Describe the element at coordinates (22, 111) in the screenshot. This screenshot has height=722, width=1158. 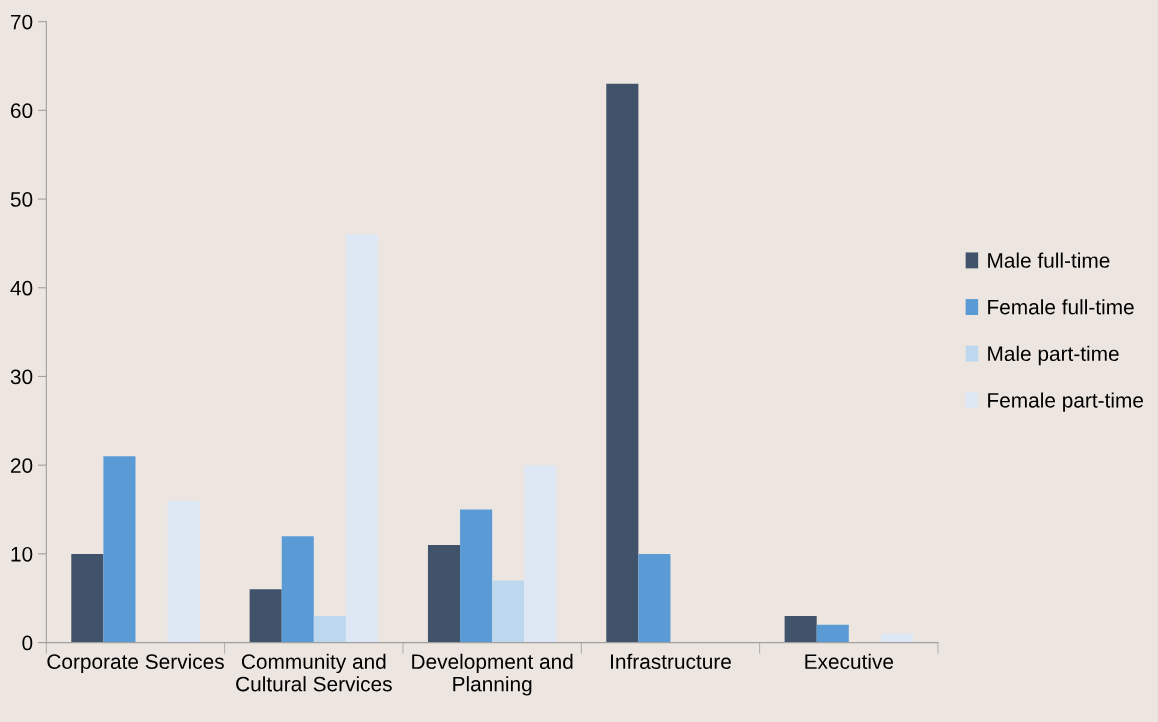
I see `y-tick-label: 60` at that location.